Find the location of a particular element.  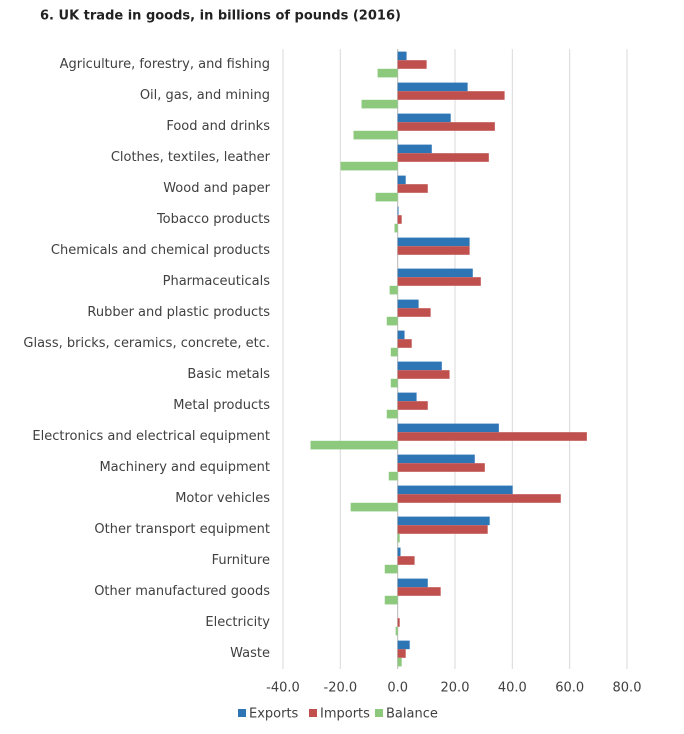

y-tick-label: Waste is located at coordinates (250, 653).